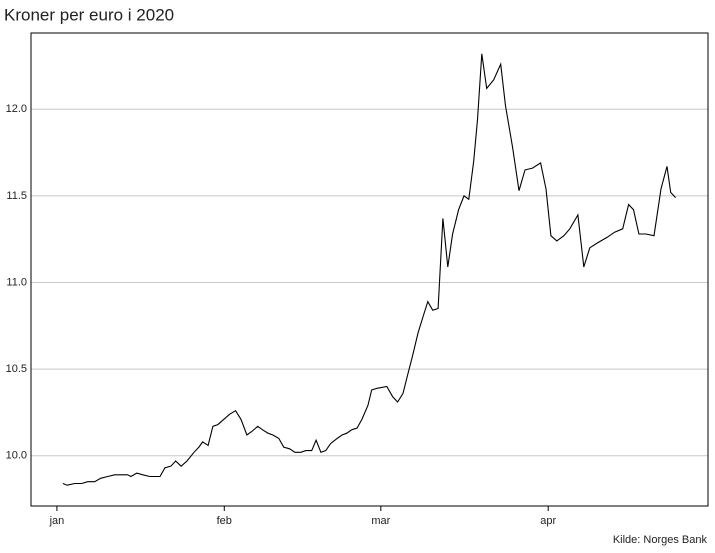  I want to click on x-tick-label: feb, so click(224, 521).